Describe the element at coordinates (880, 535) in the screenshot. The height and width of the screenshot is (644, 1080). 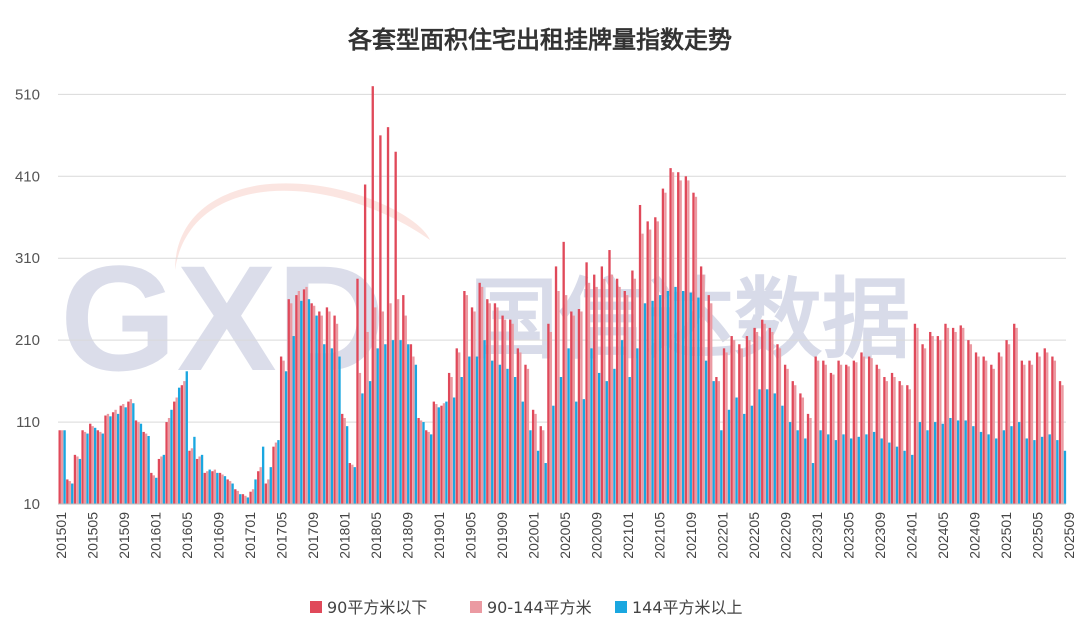
I see `x-tick-label: 202309` at that location.